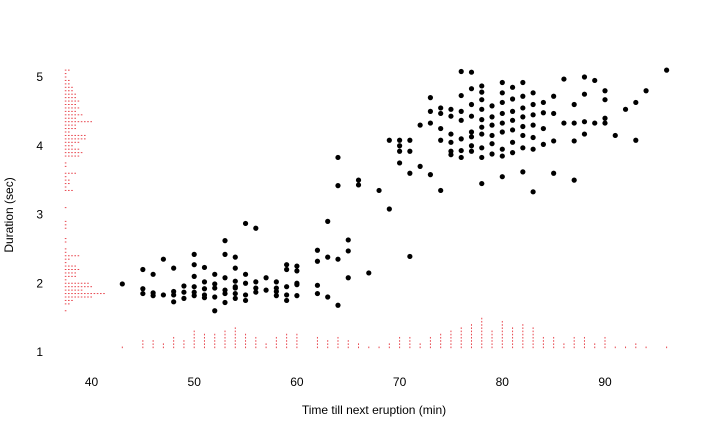  I want to click on y-tick-label: 3, so click(39, 215).